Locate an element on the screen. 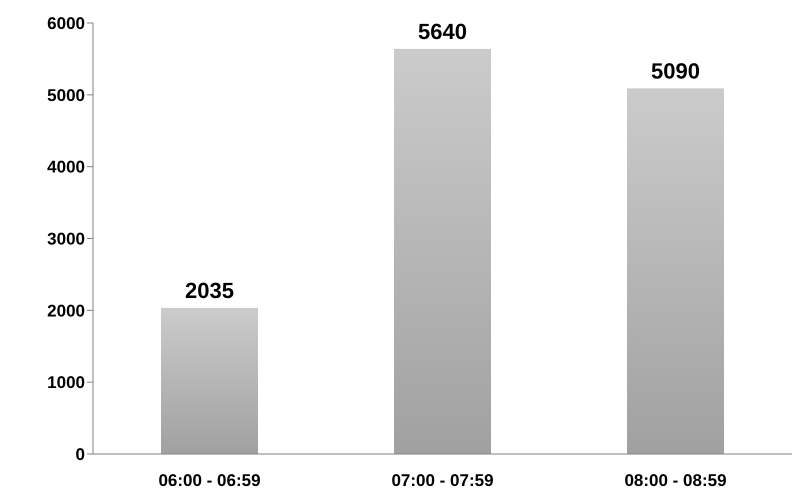 The height and width of the screenshot is (502, 800). y-tick-label: 4000 is located at coordinates (66, 167).